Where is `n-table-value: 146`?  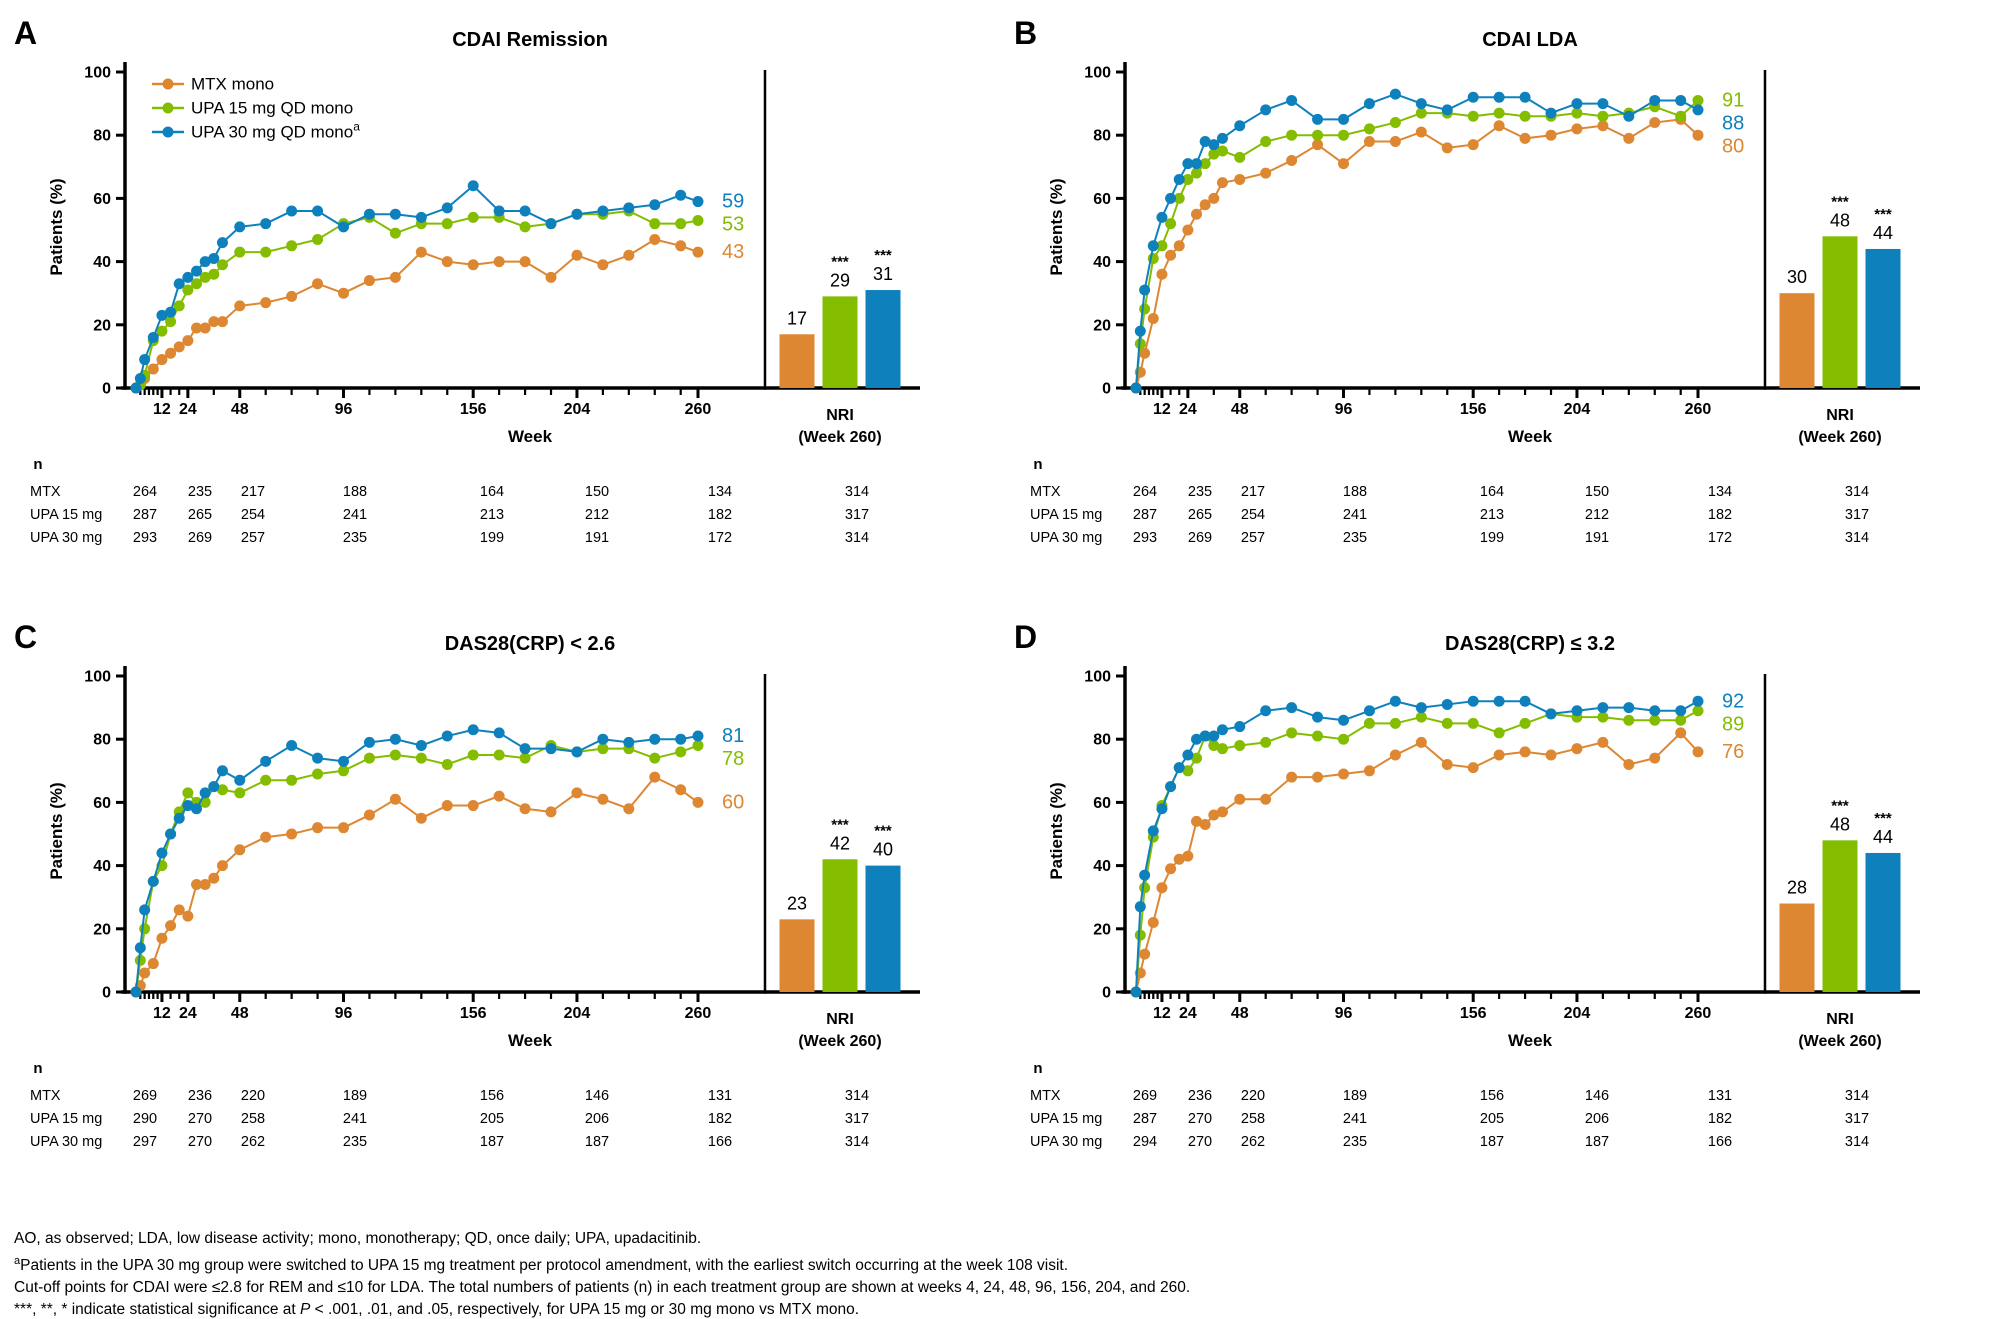 n-table-value: 146 is located at coordinates (1597, 1096).